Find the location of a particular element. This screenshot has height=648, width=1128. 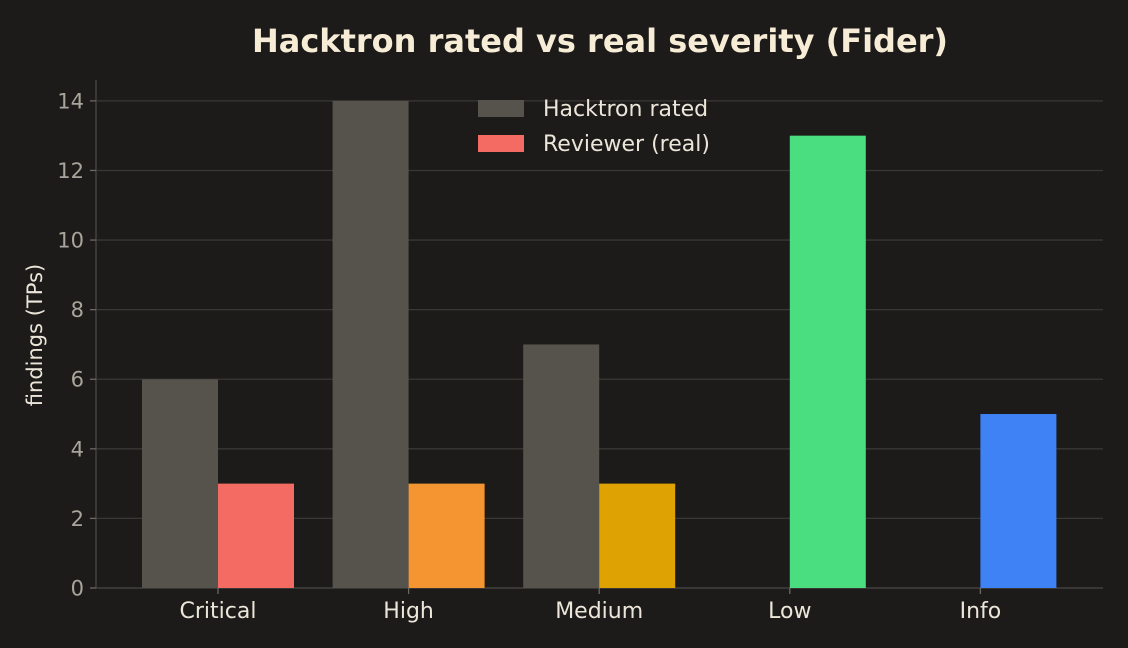

y-tick-label: 10 is located at coordinates (70, 241).